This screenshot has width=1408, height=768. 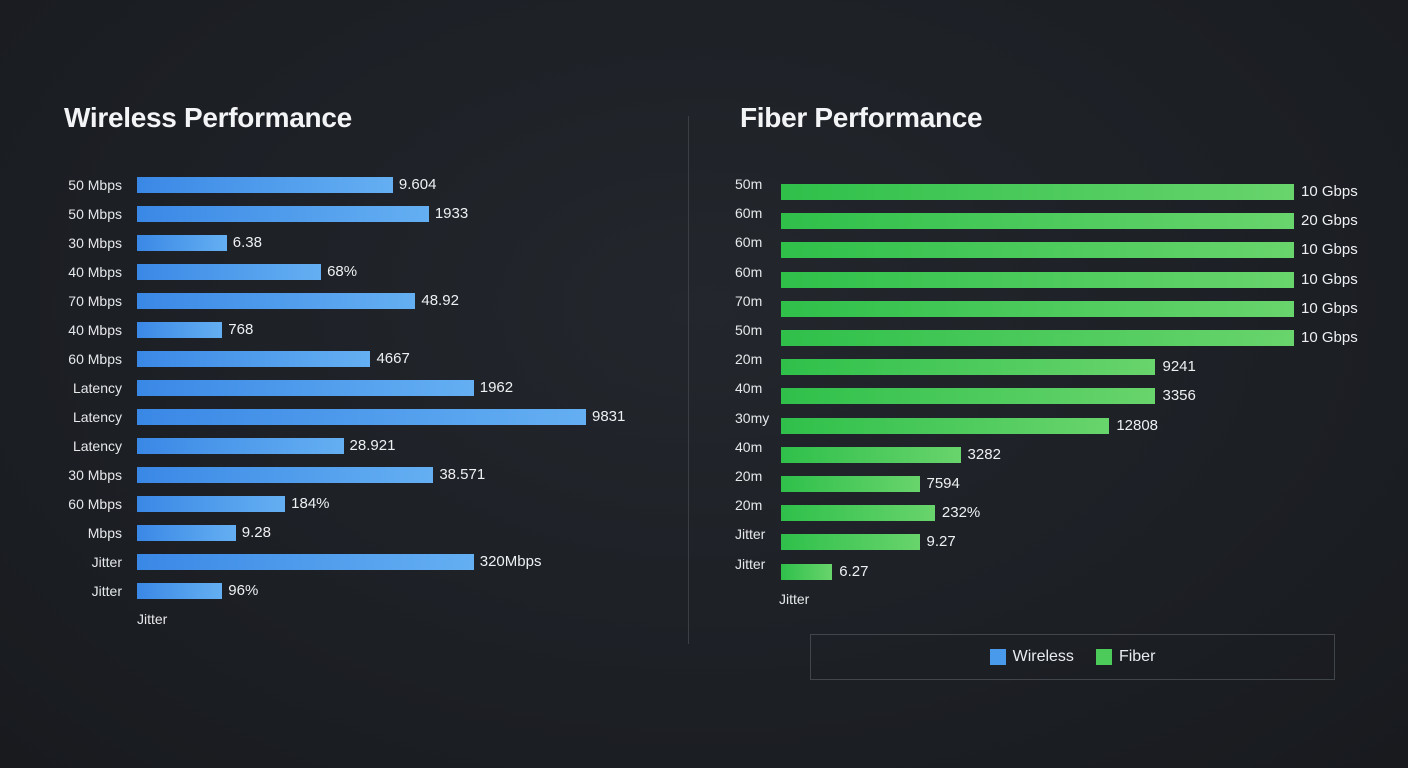 What do you see at coordinates (208, 117) in the screenshot?
I see `wireless-chart-title: Wireless Performance` at bounding box center [208, 117].